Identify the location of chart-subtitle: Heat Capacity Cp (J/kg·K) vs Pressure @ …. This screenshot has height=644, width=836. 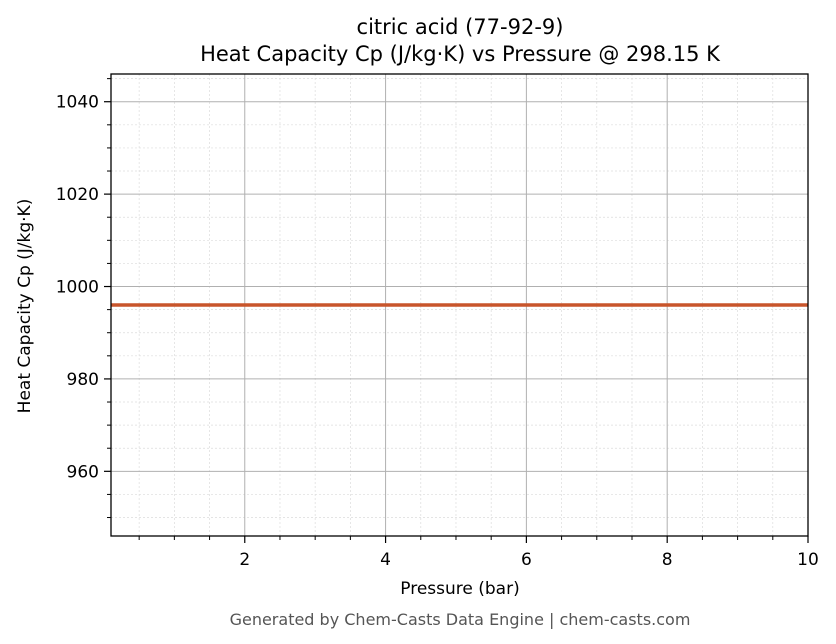
(460, 54).